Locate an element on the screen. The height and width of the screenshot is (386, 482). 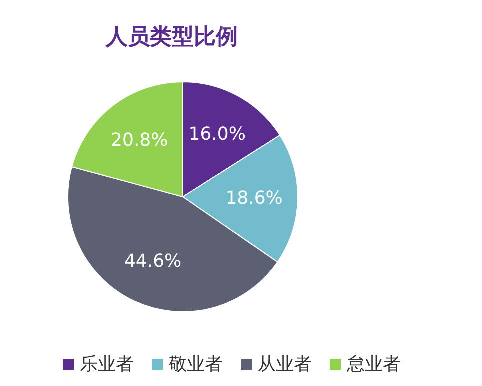
legend-label: 从业者 is located at coordinates (284, 364).